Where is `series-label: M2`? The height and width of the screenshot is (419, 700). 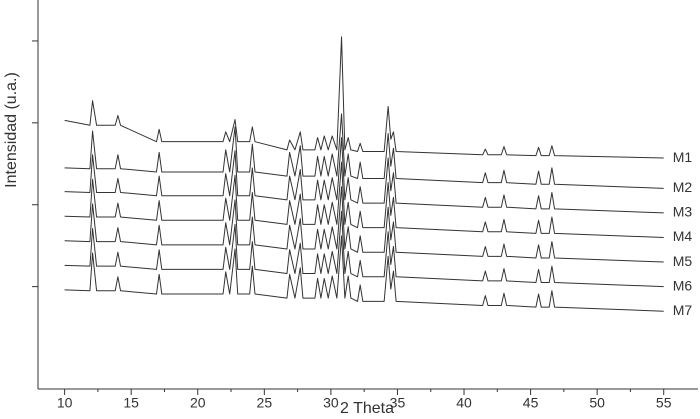
series-label: M2 is located at coordinates (683, 187).